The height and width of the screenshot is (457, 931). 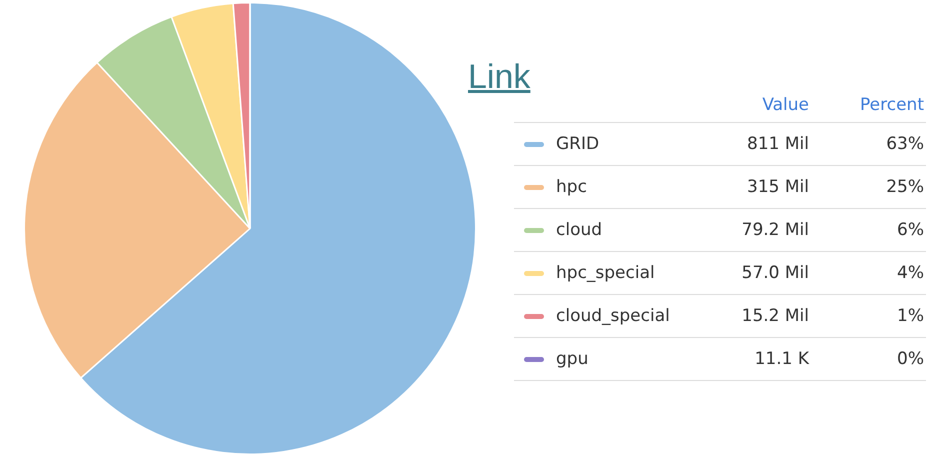 What do you see at coordinates (573, 359) in the screenshot?
I see `legend-label: gpu` at bounding box center [573, 359].